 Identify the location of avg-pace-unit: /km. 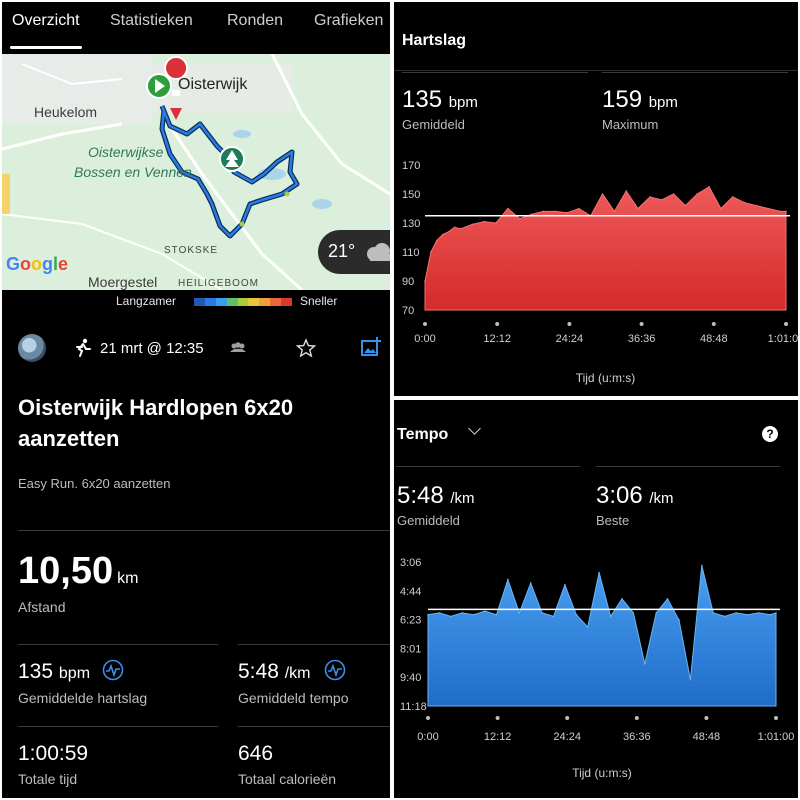
(297, 673).